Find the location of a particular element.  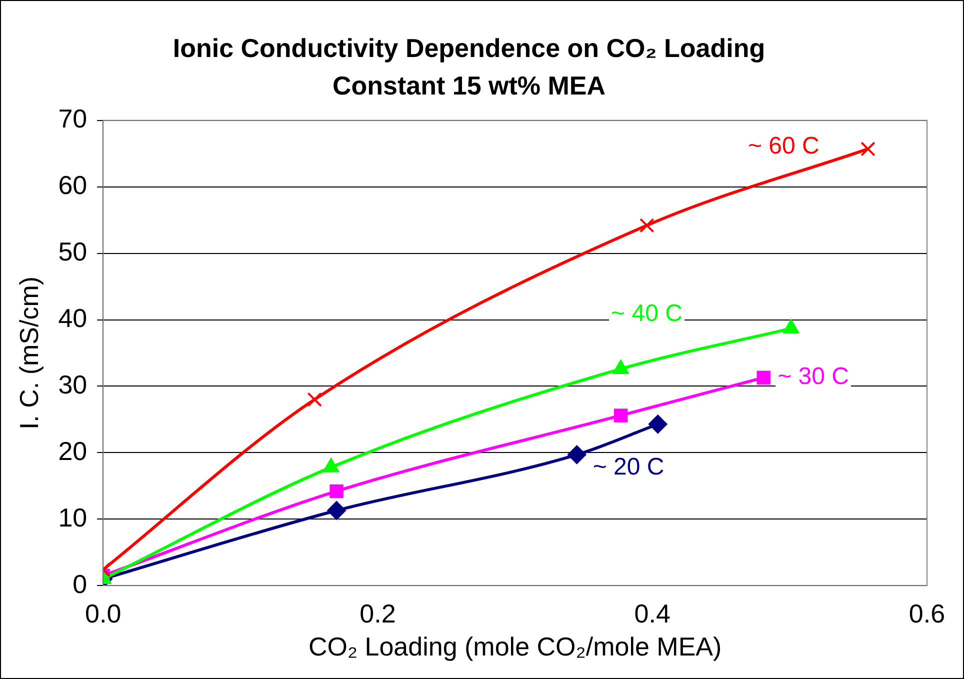

series-label: ~ 30 C is located at coordinates (813, 376).